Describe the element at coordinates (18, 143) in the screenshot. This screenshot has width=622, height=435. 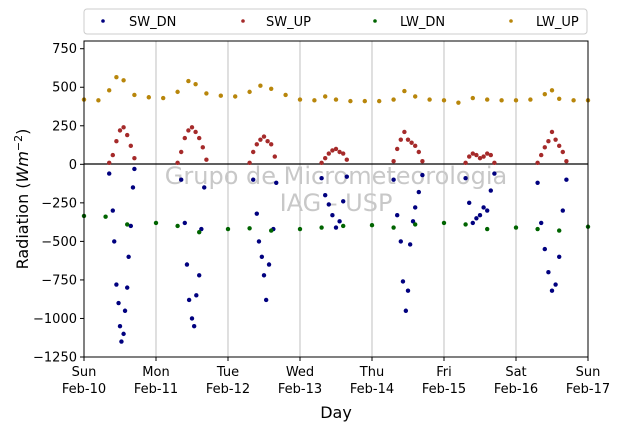
I see `y-axis-title-exponent: −2` at that location.